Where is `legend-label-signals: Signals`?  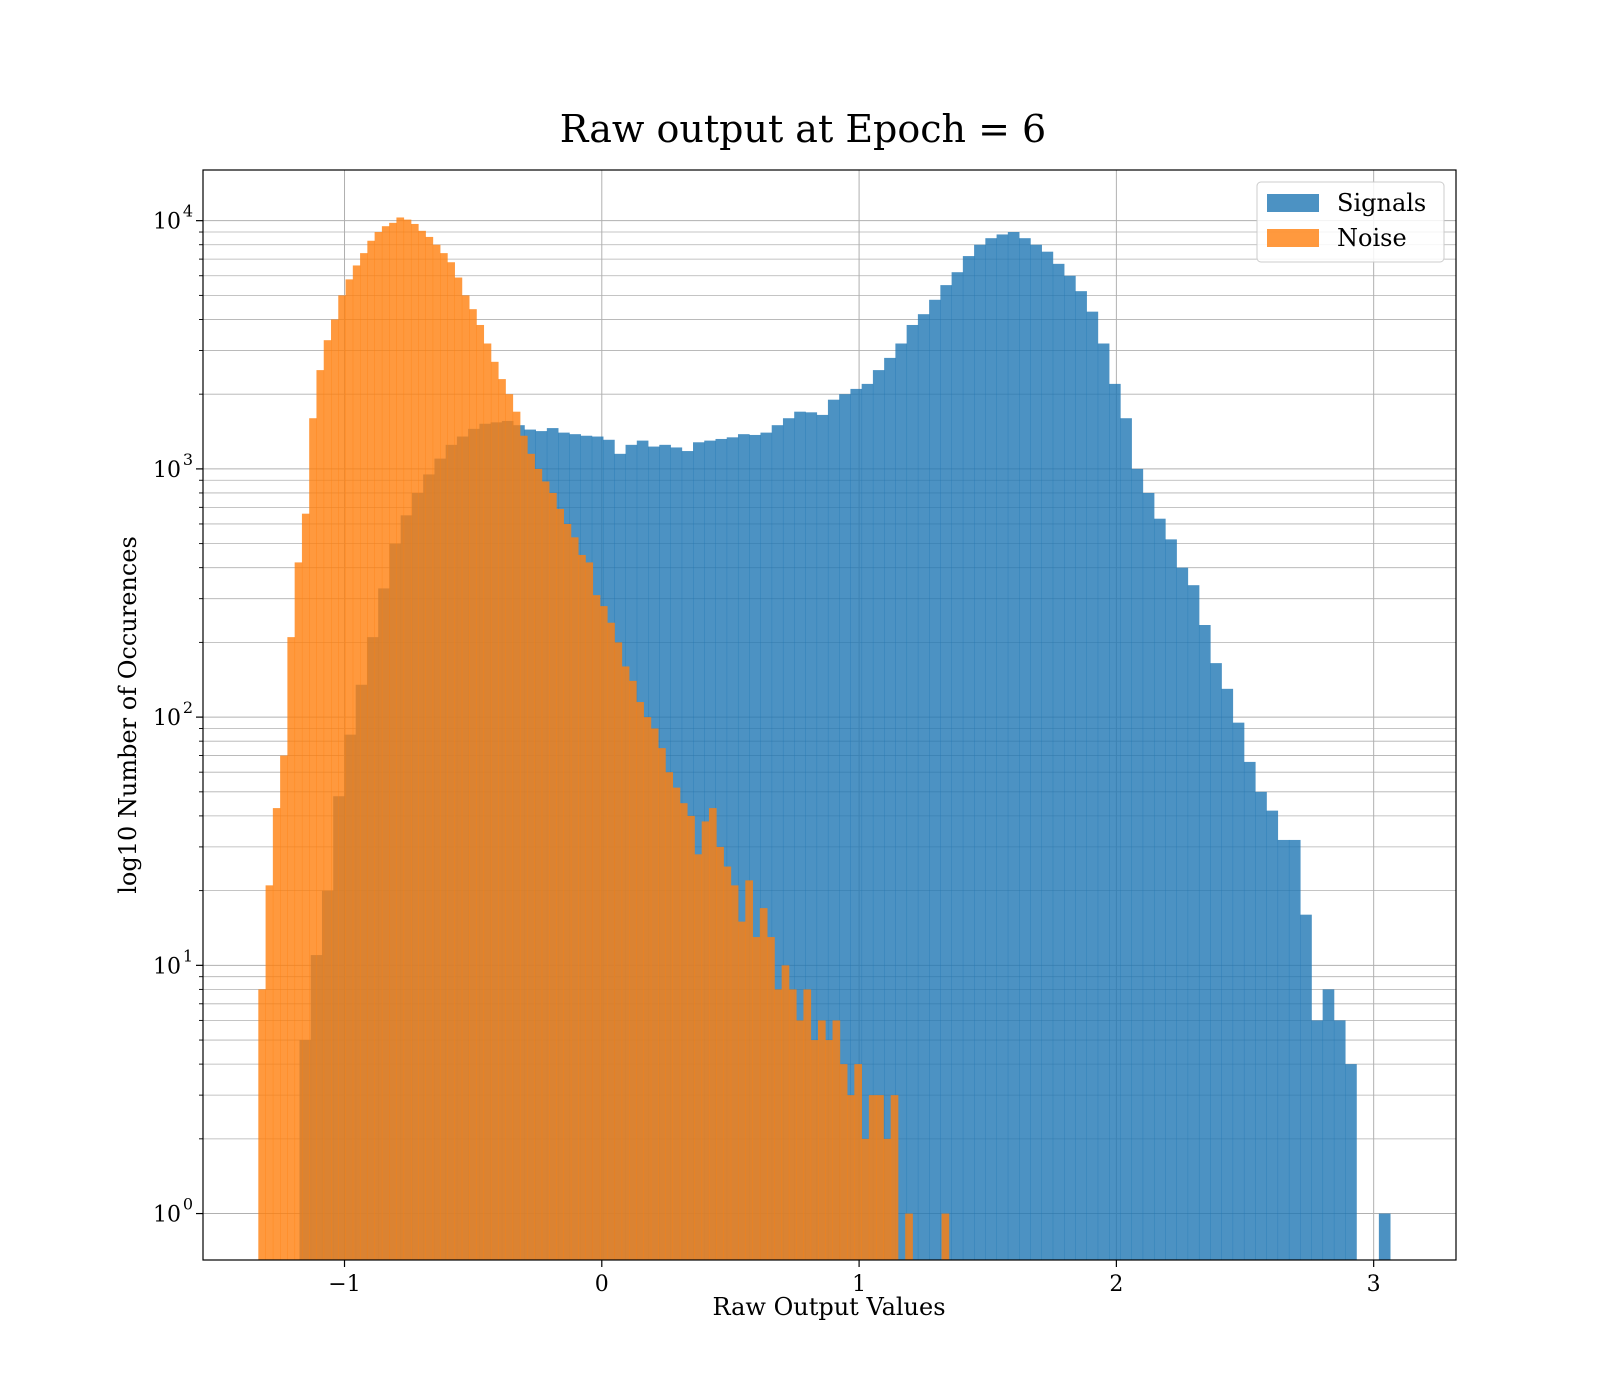 legend-label-signals: Signals is located at coordinates (1381, 203).